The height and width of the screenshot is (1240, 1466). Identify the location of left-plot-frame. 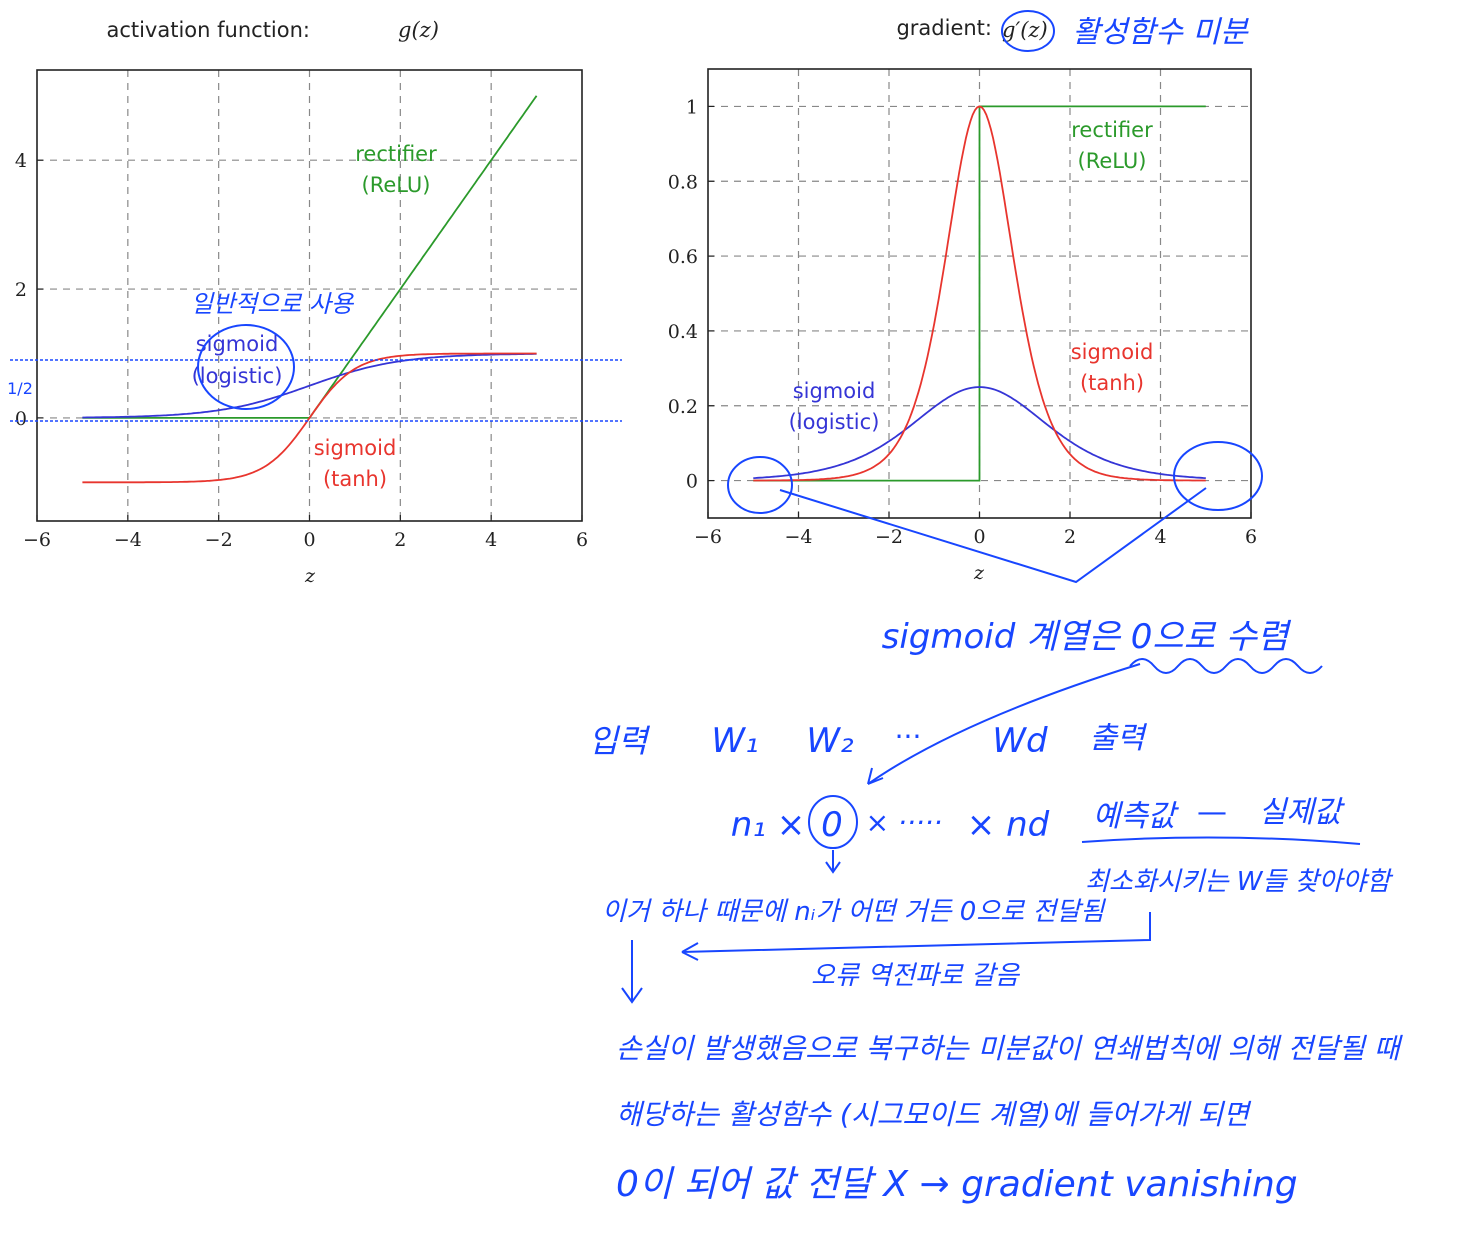
(309, 295).